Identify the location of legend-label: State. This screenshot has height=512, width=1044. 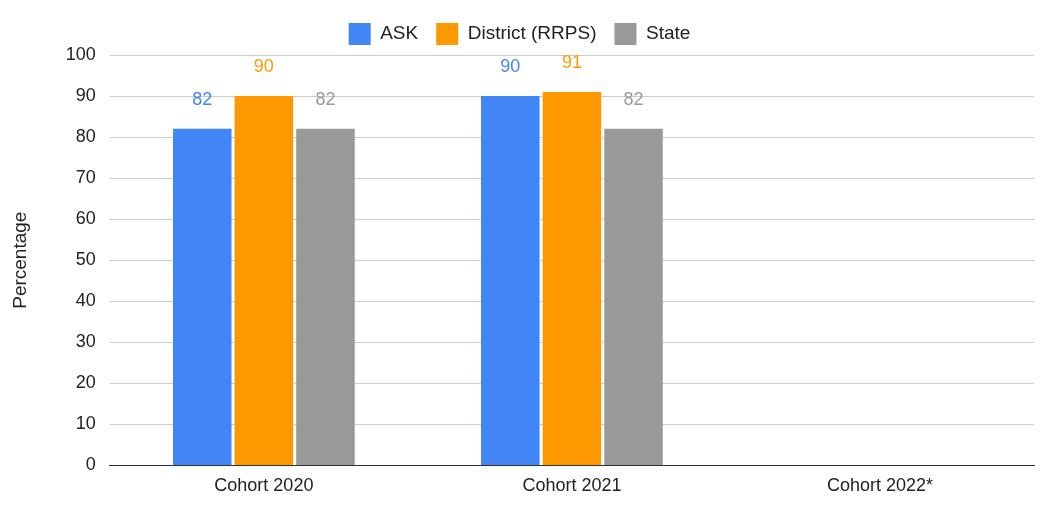
(668, 33).